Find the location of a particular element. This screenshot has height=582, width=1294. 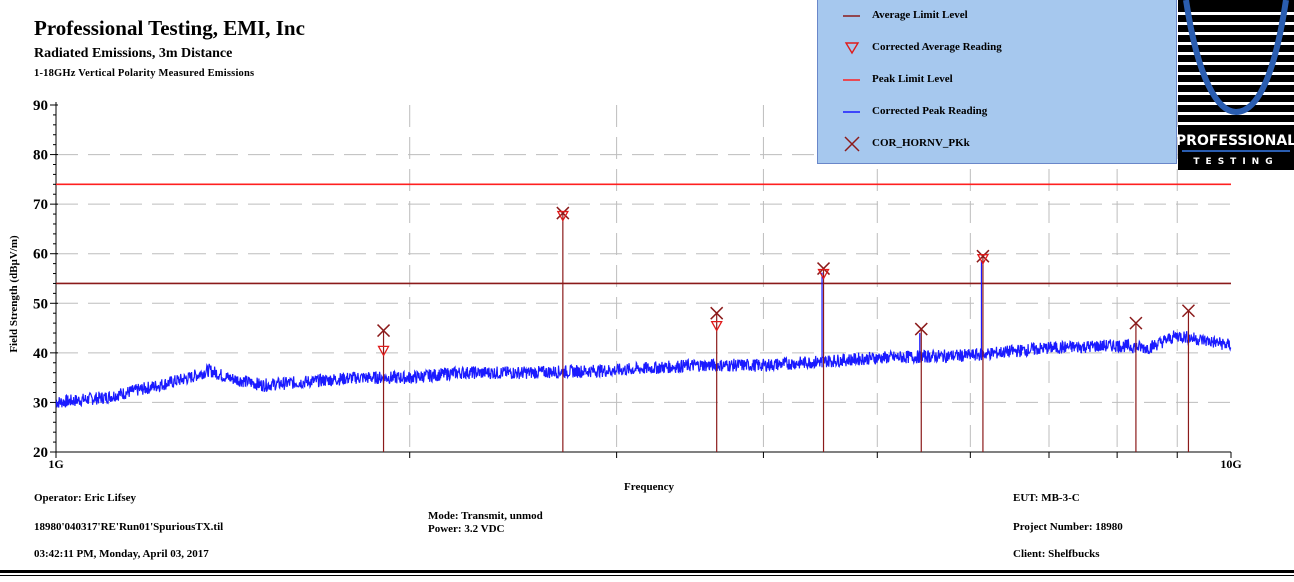

file-name: 18980'040317'RE'Run01'SpuriousTX.til is located at coordinates (129, 527).